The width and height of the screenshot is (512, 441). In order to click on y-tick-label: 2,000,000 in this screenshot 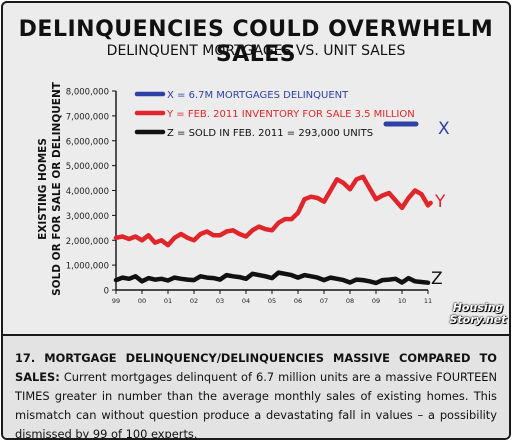, I will do `click(87, 242)`.